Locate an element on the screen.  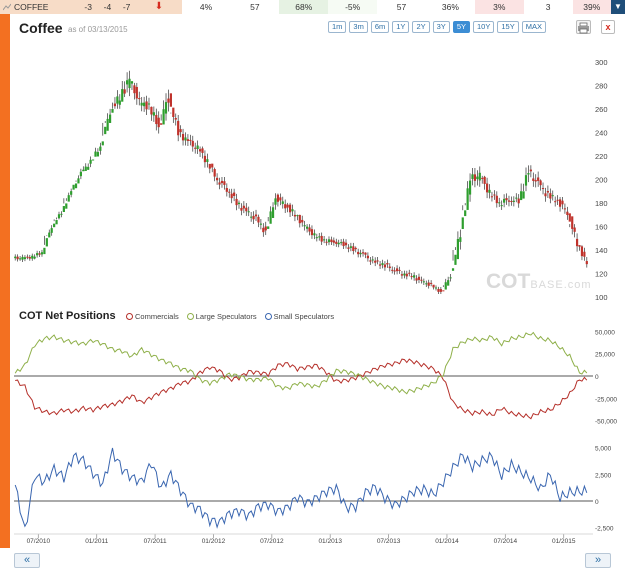
range-button-1y: 1Y is located at coordinates (401, 27).